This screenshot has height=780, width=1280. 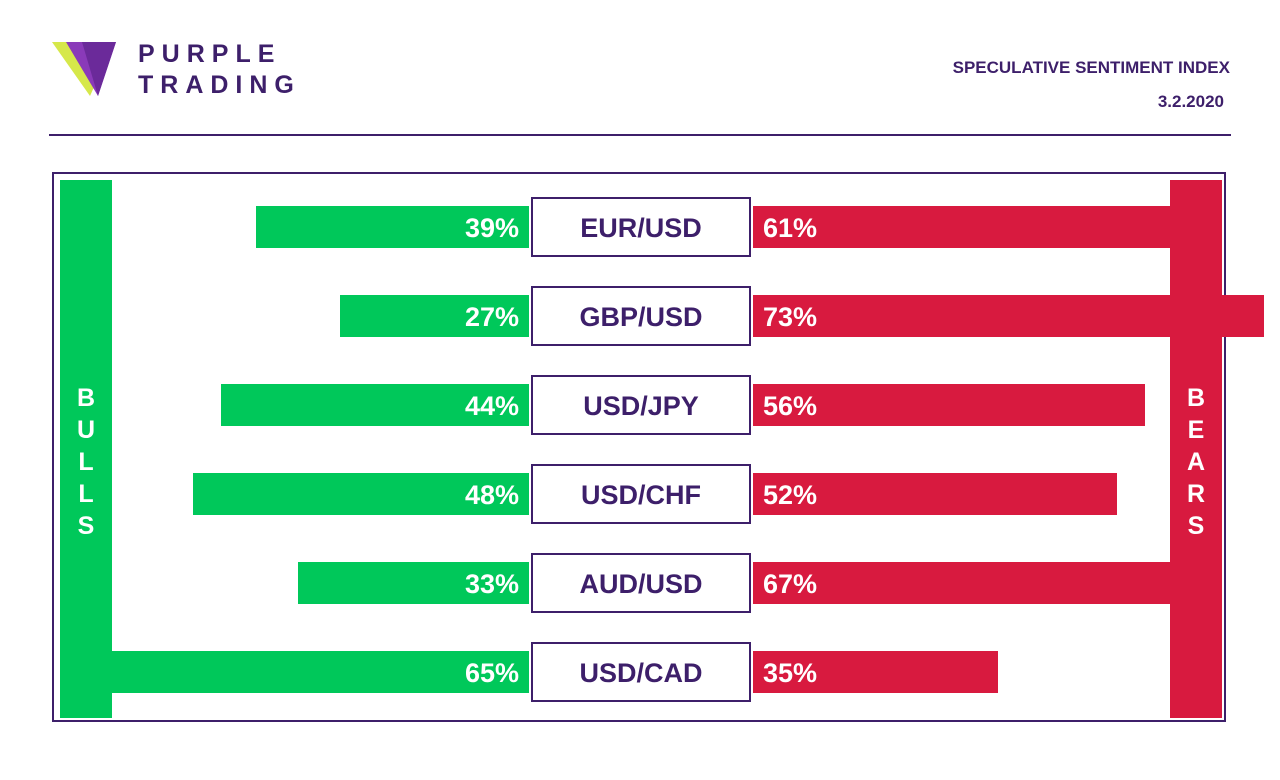 What do you see at coordinates (1091, 67) in the screenshot?
I see `report-title: SPECULATIVE SENTIMENT INDEX` at bounding box center [1091, 67].